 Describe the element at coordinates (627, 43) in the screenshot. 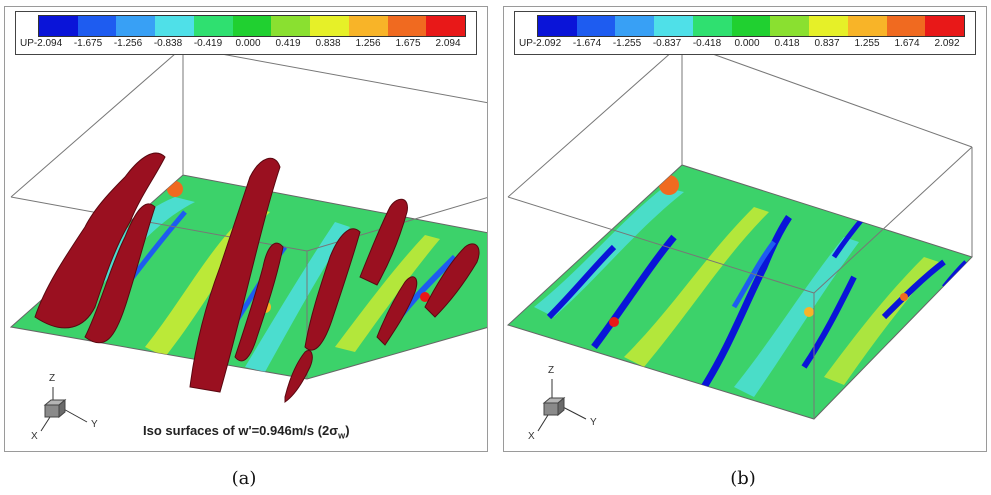

I see `tick-label: -1.255` at that location.